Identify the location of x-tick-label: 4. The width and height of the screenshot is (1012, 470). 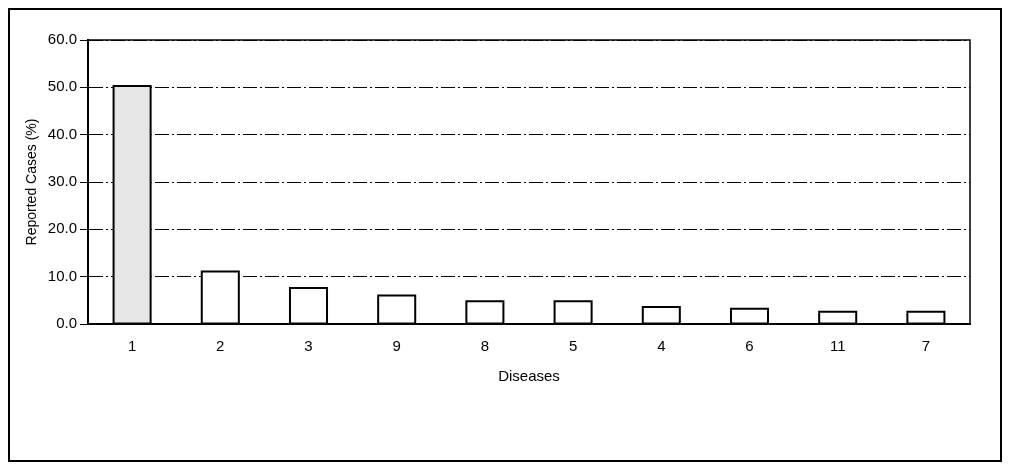
(661, 346).